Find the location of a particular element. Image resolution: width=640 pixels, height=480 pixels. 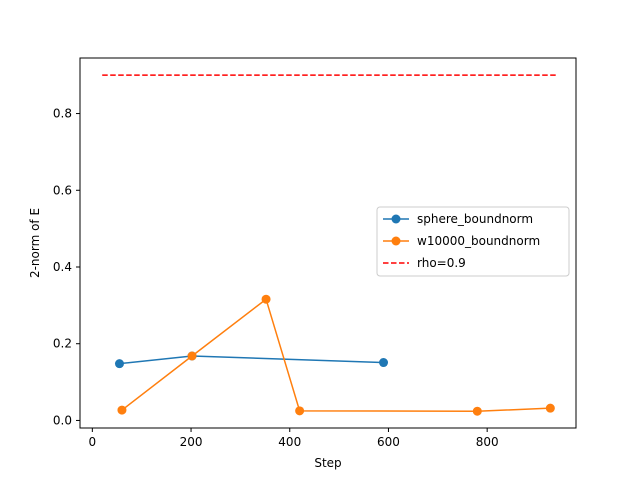

legend-label-rho-0-9: rho=0.9 is located at coordinates (441, 263).